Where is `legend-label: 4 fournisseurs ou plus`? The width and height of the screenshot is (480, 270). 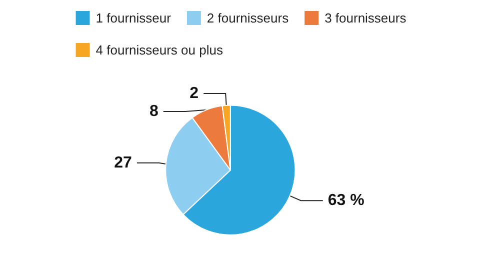 legend-label: 4 fournisseurs ou plus is located at coordinates (160, 50).